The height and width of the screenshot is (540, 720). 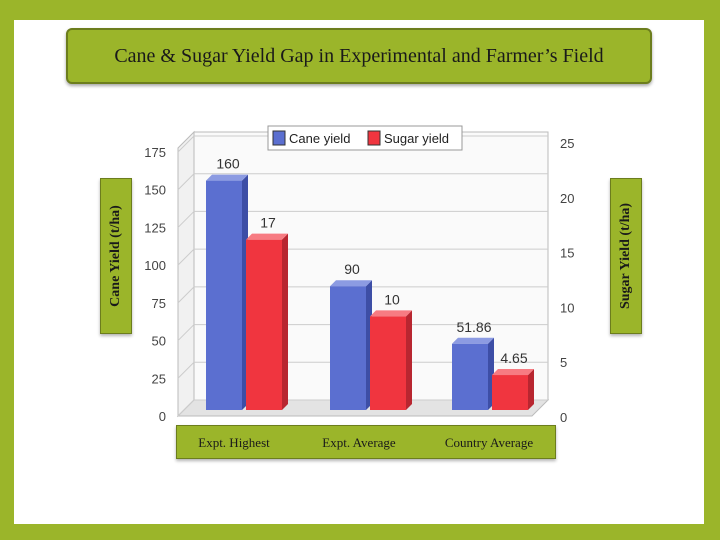 What do you see at coordinates (155, 152) in the screenshot?
I see `left-tick-label: 175` at bounding box center [155, 152].